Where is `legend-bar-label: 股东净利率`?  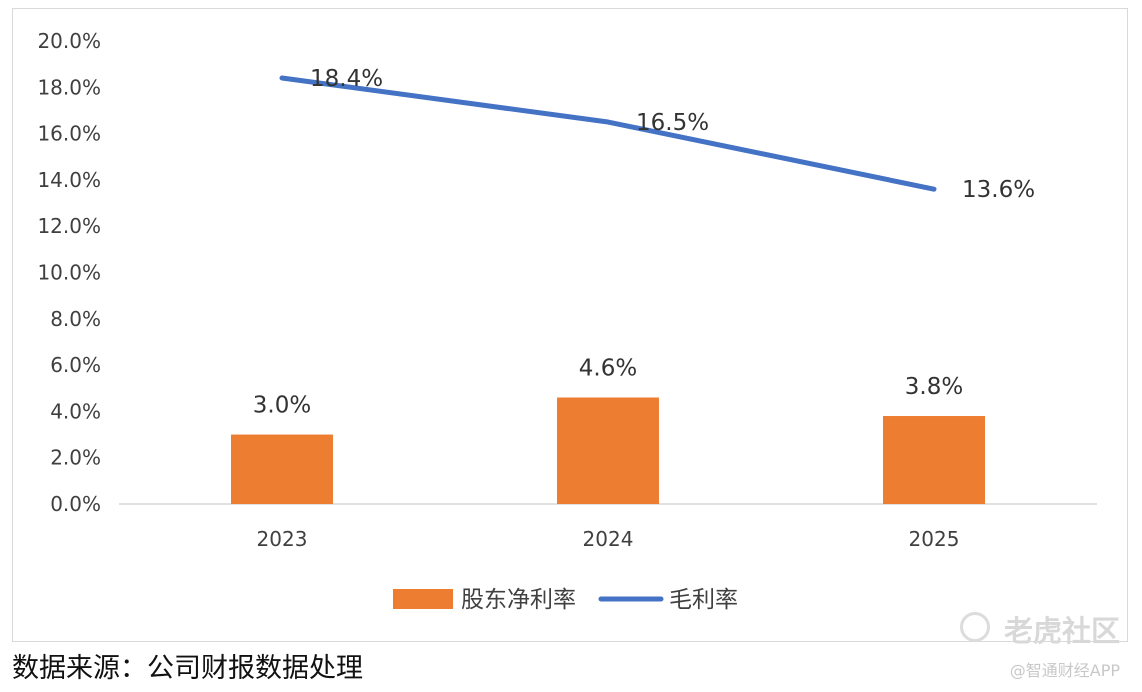
legend-bar-label: 股东净利率 is located at coordinates (518, 600).